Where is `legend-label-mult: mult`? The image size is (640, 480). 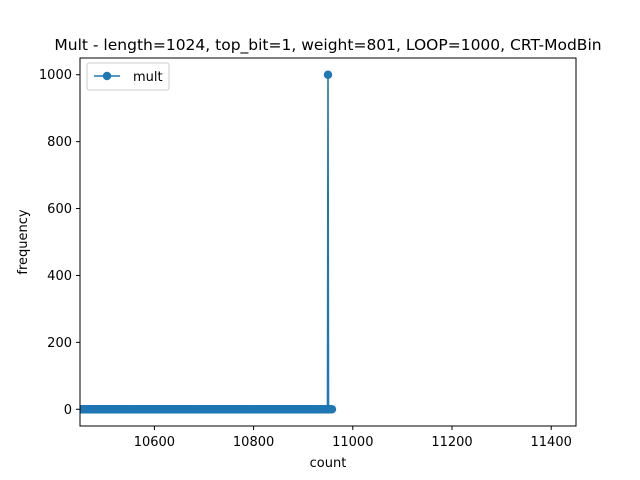 legend-label-mult: mult is located at coordinates (148, 77).